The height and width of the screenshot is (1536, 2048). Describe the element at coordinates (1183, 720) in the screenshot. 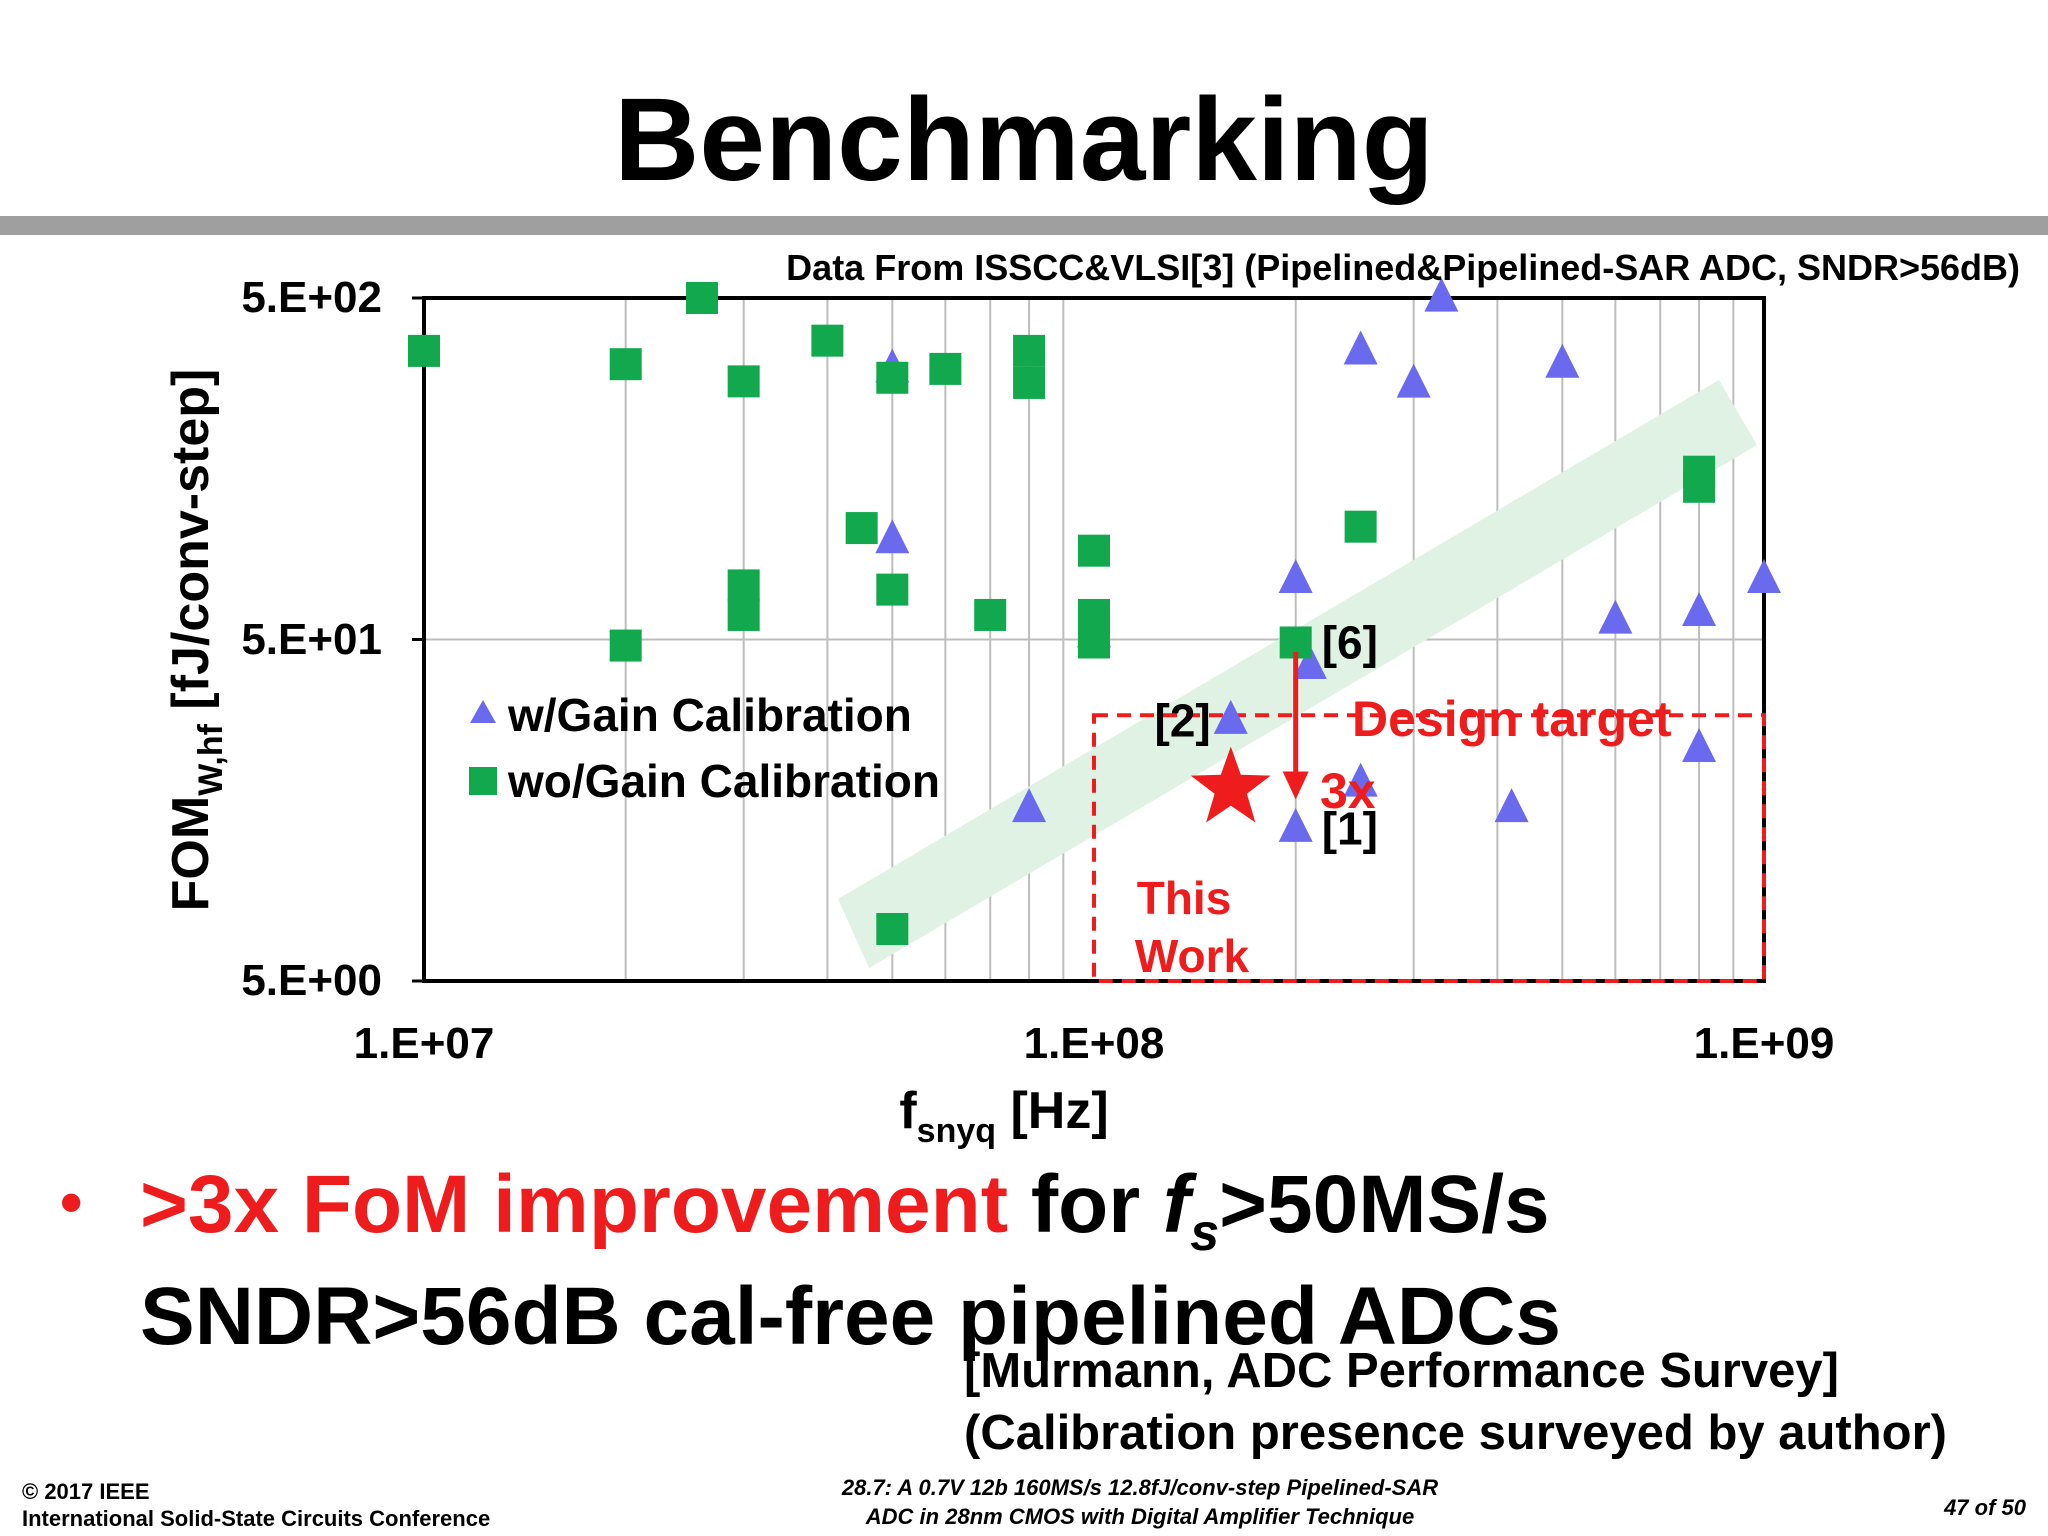

I see `reference-label: [2]` at that location.